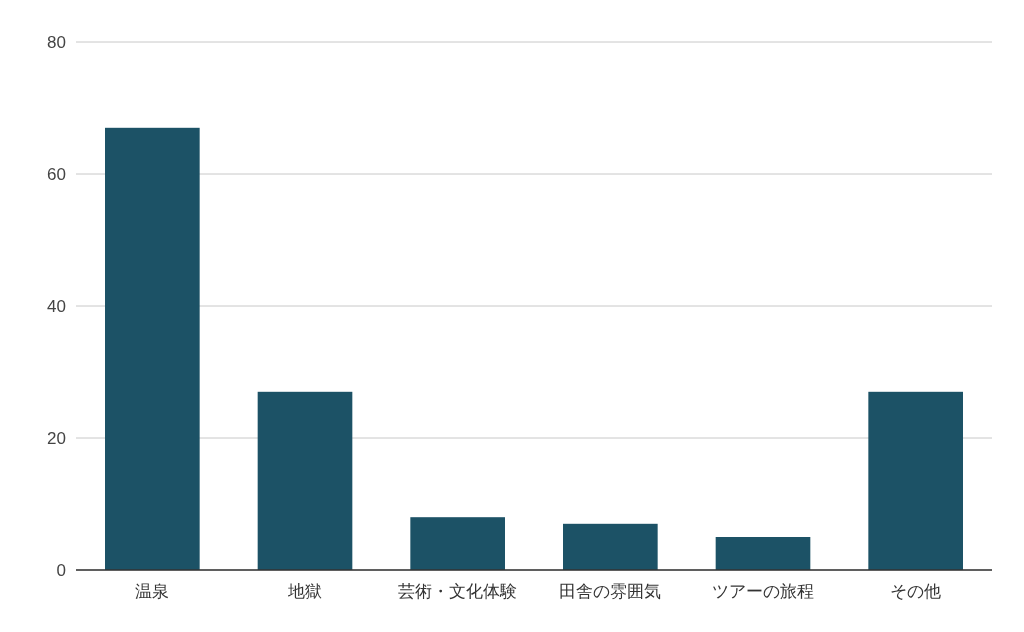  I want to click on x-tick-label: その他, so click(916, 591).